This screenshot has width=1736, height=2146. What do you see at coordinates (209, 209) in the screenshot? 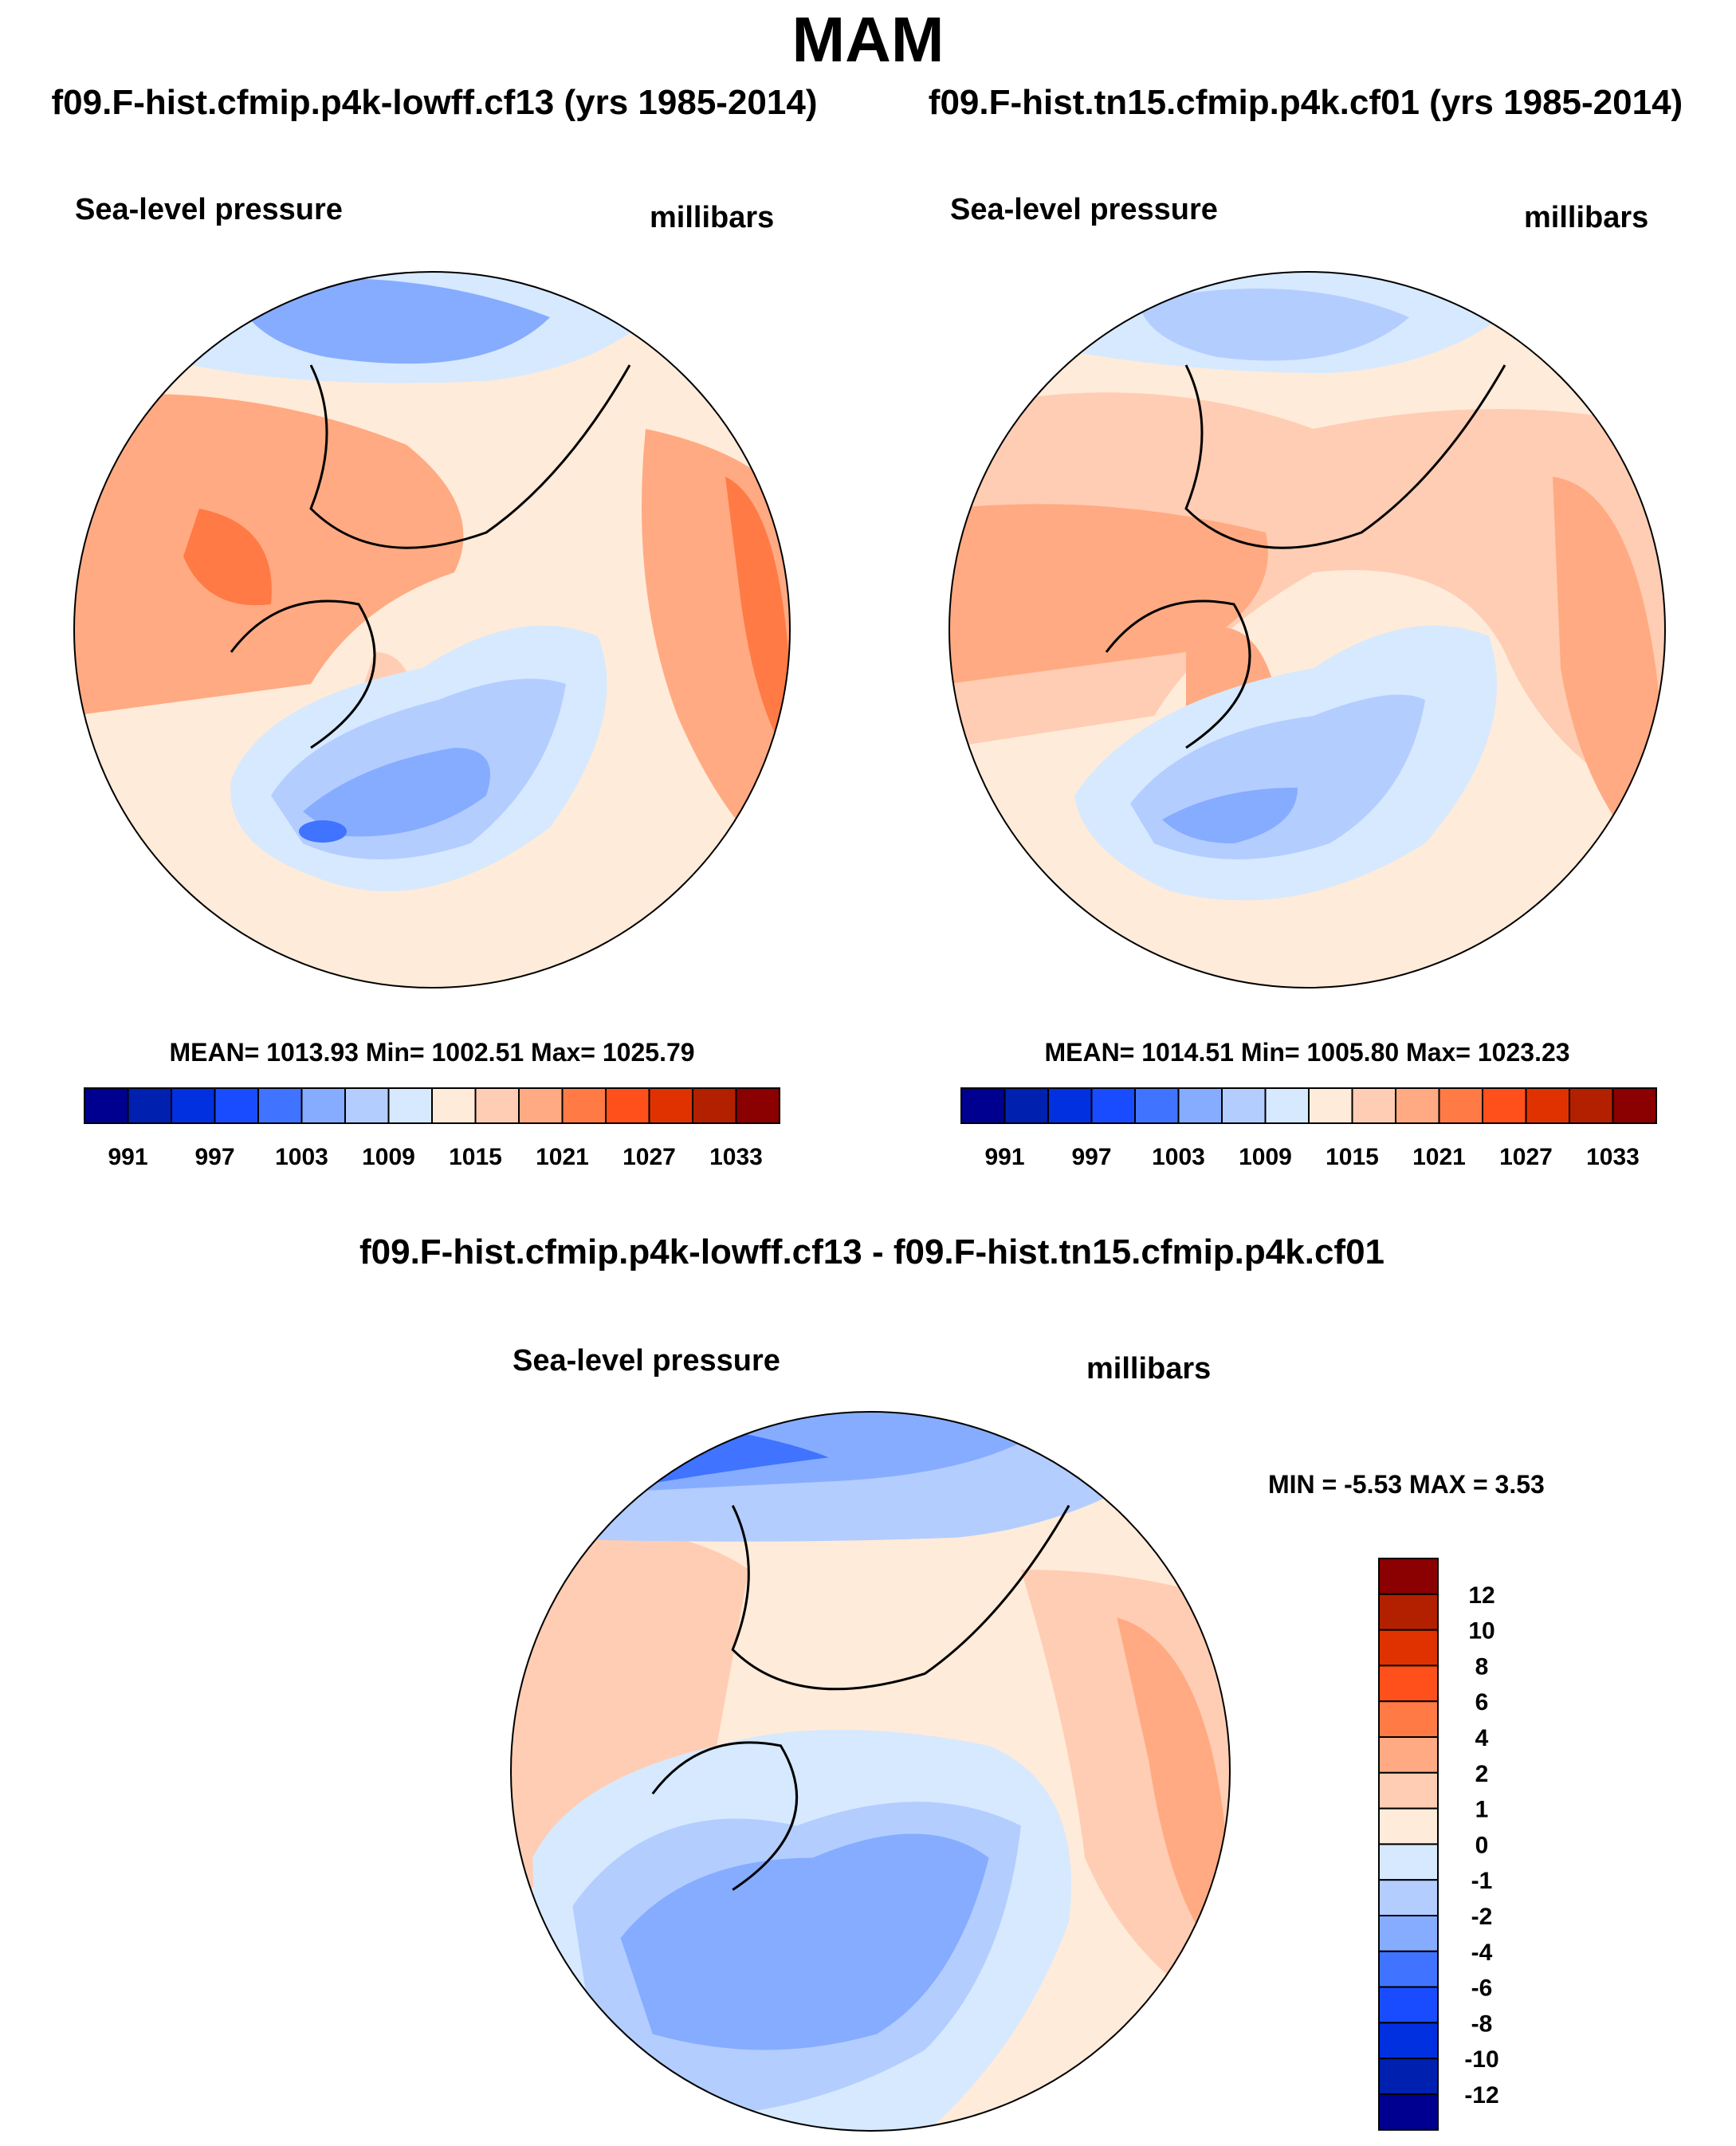
I see `panel1-variable: Sea-level pressure` at bounding box center [209, 209].